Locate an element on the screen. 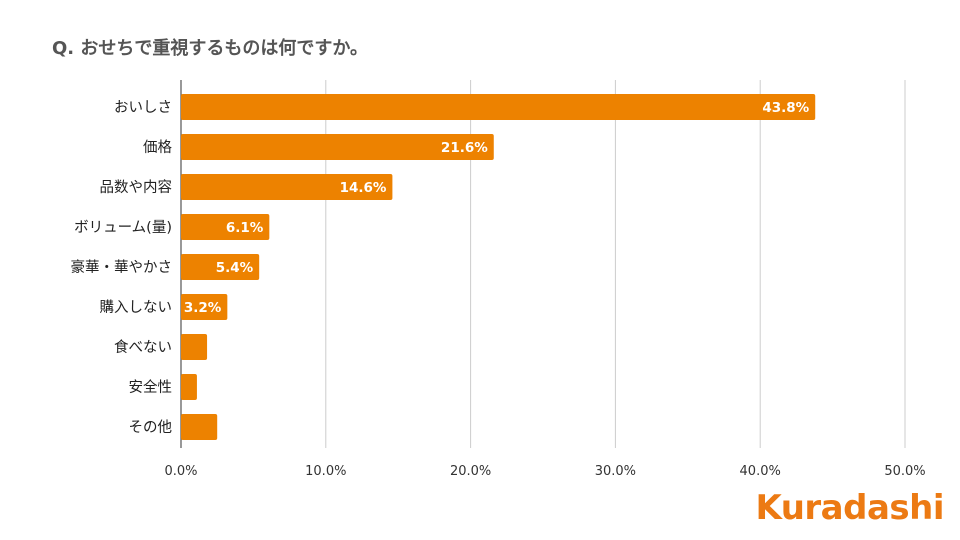 Image resolution: width=960 pixels, height=540 pixels. data-label: 43.8% is located at coordinates (785, 108).